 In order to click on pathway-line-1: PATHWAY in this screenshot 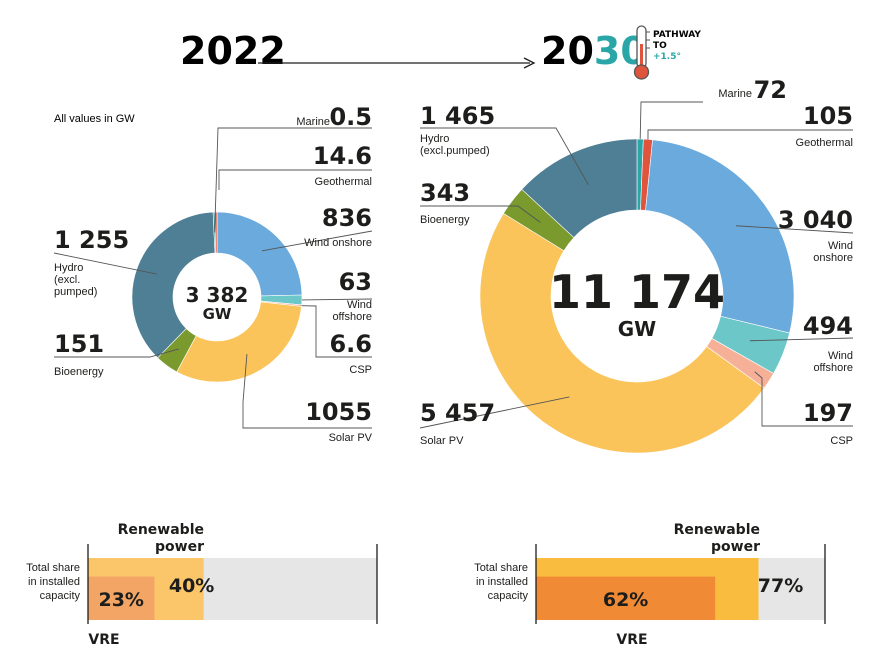, I will do `click(677, 35)`.